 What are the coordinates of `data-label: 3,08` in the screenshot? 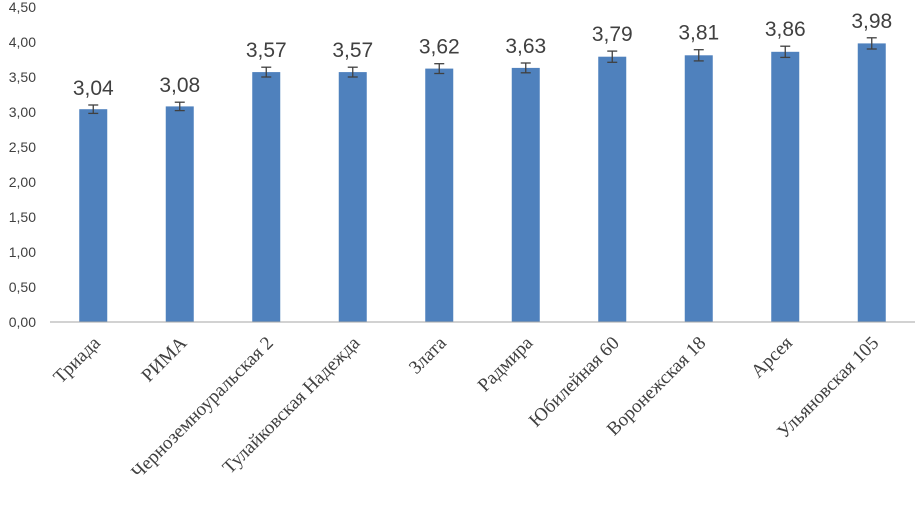 It's located at (179, 85).